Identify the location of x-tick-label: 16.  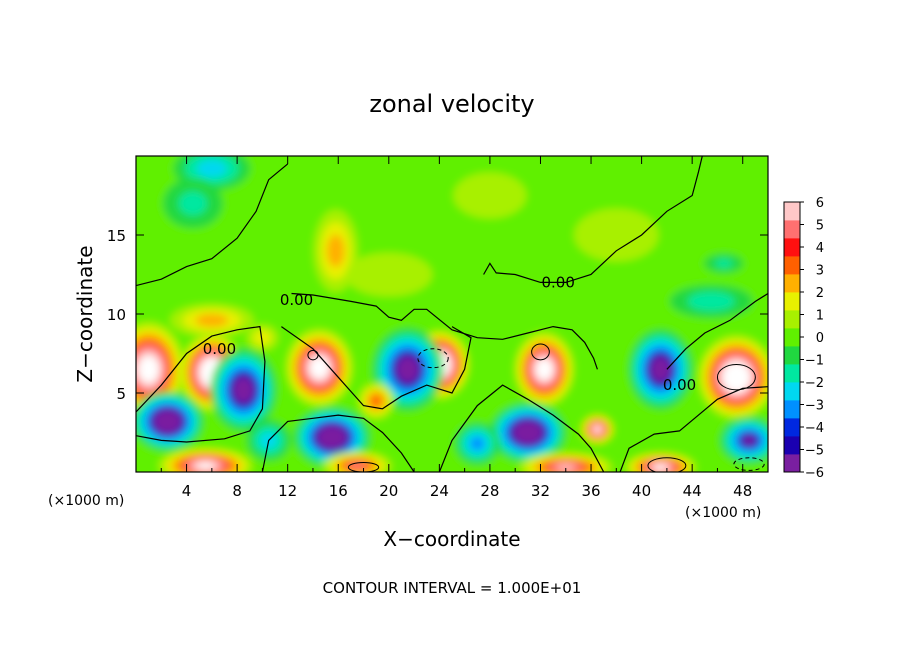
(338, 491).